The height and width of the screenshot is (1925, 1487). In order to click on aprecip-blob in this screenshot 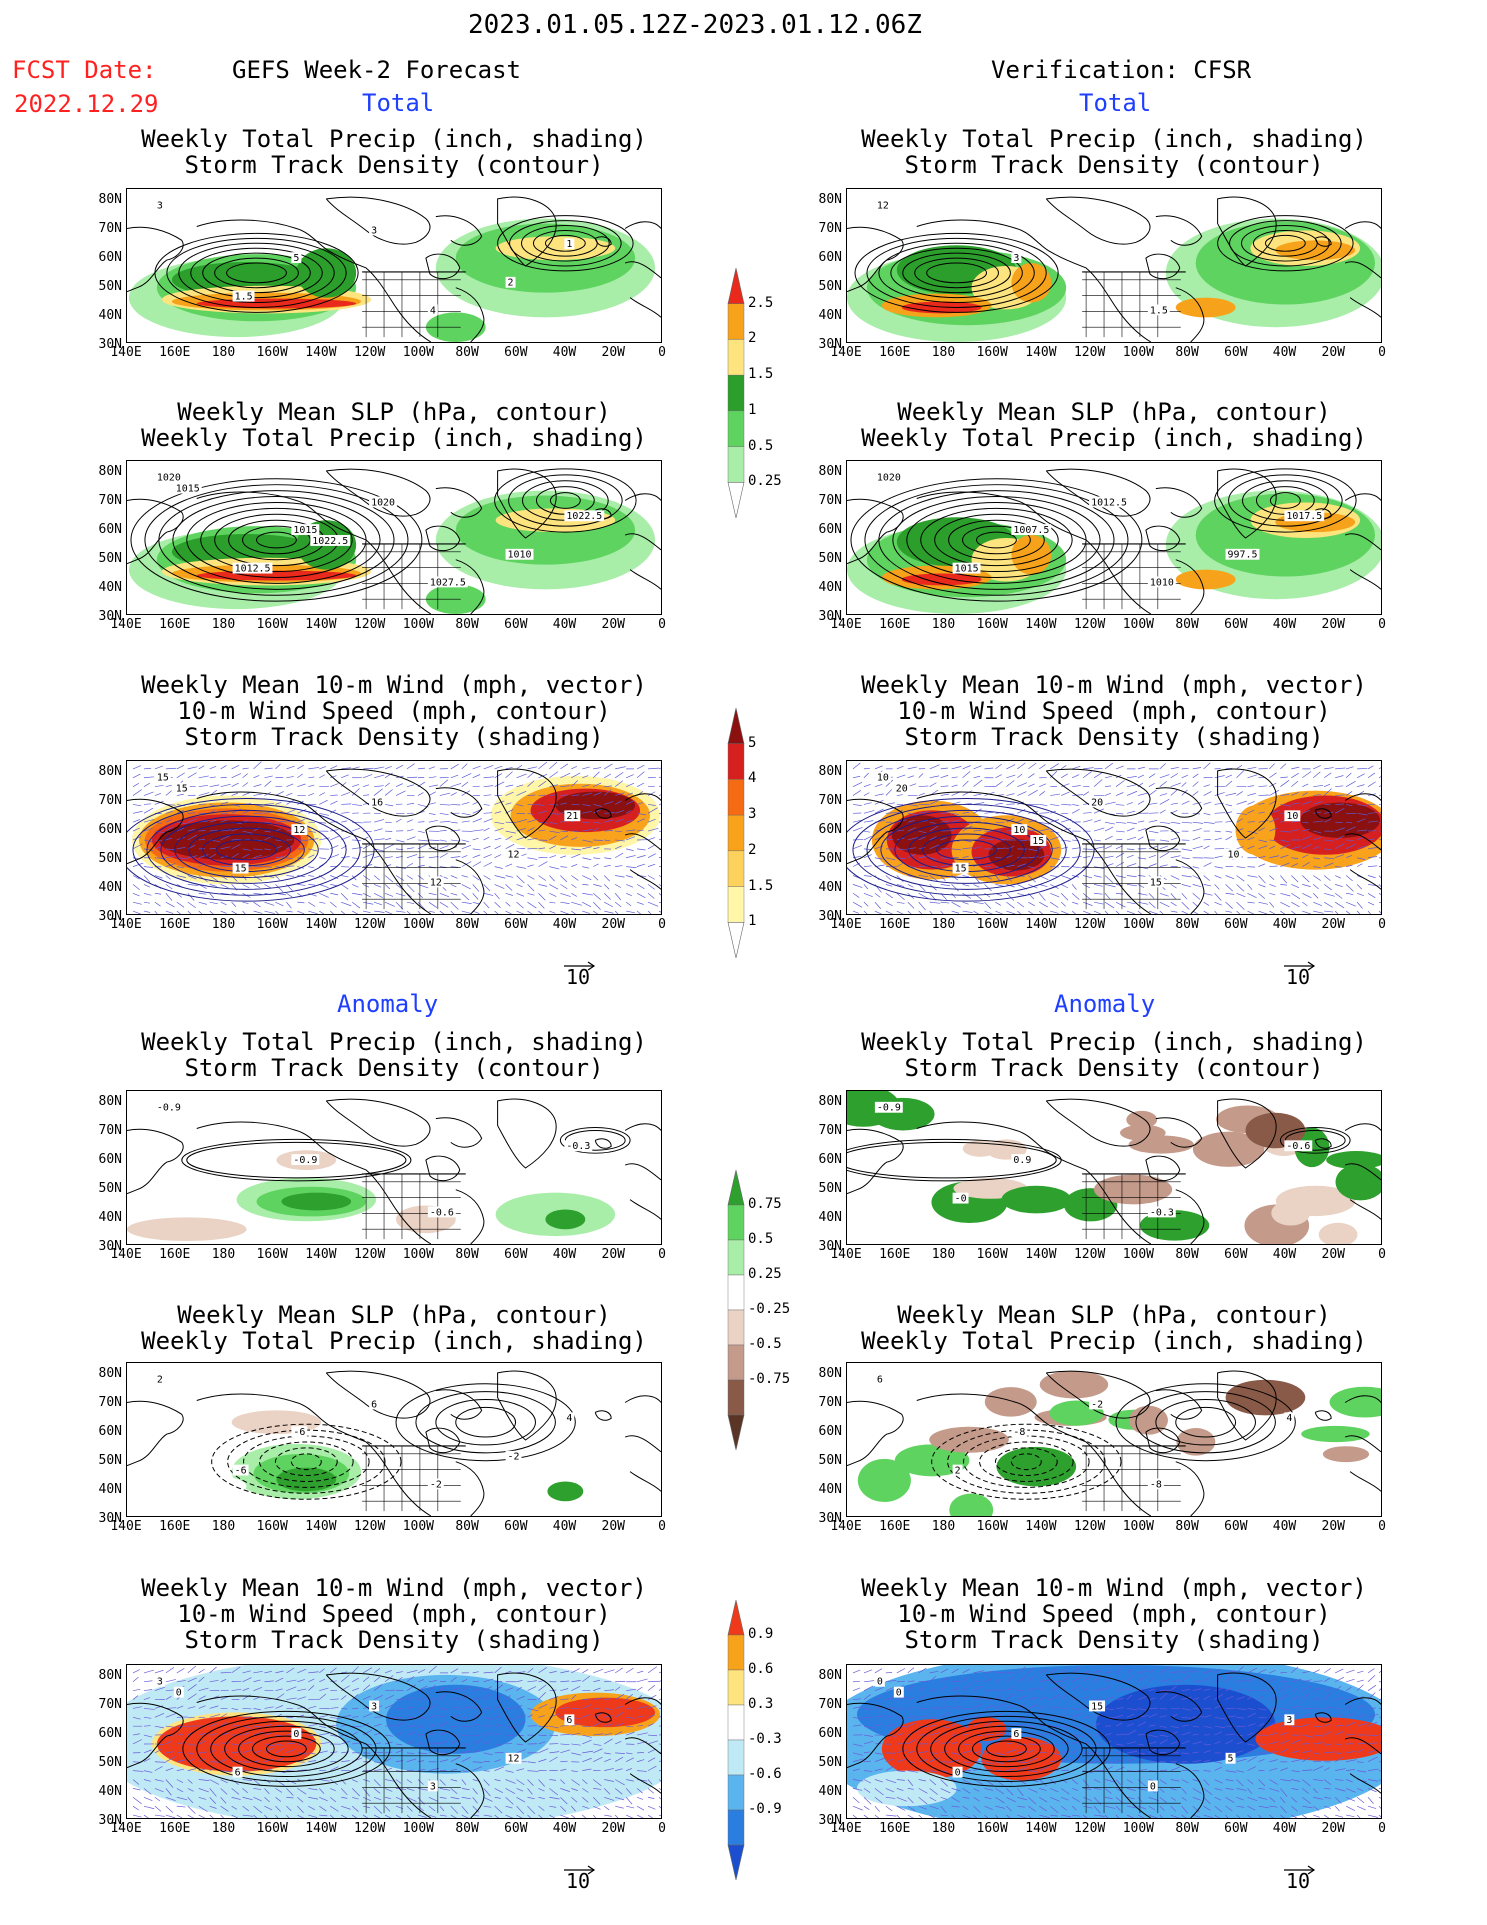, I will do `click(1358, 1182)`.